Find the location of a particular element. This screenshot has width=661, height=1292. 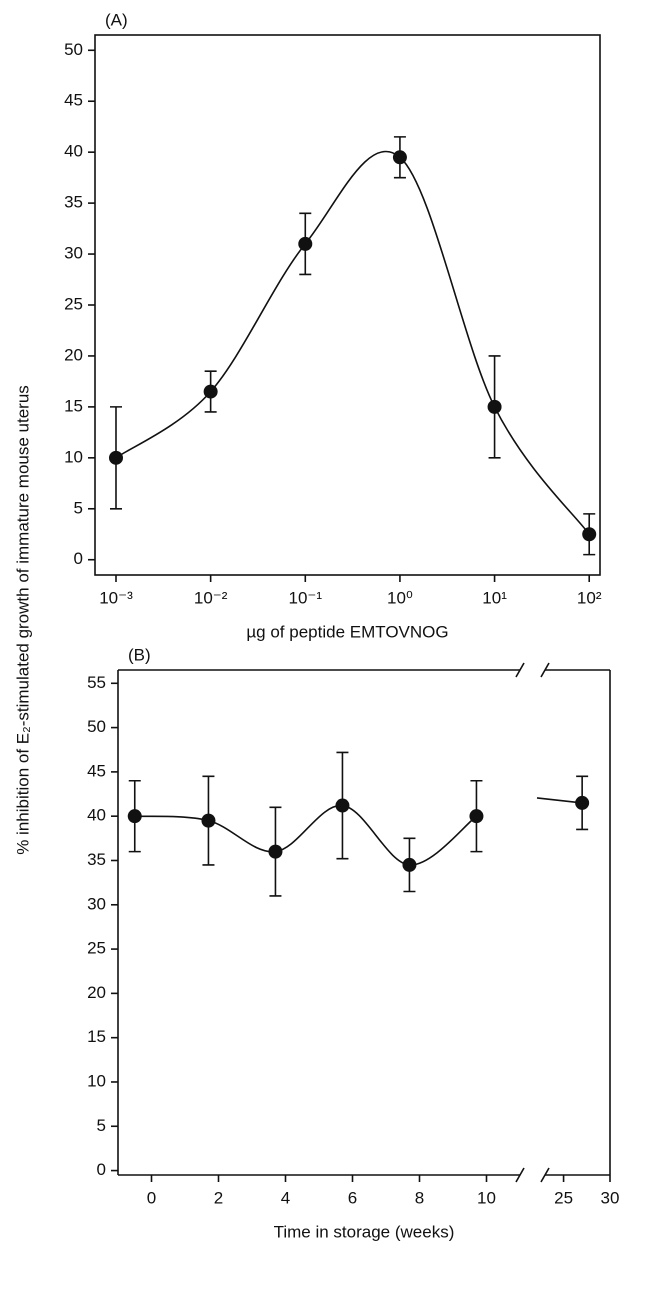

x-axis-label: Time in storage (weeks) is located at coordinates (364, 1231).